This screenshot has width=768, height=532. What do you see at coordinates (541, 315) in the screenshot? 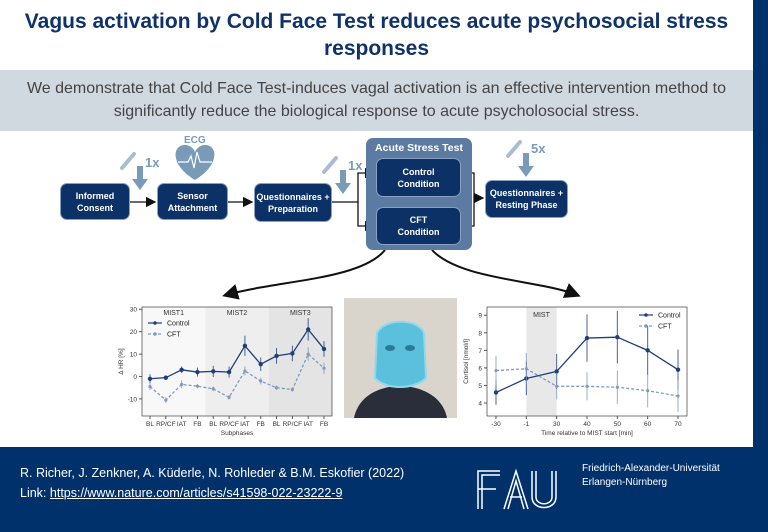
I see `mist-label: MIST` at bounding box center [541, 315].